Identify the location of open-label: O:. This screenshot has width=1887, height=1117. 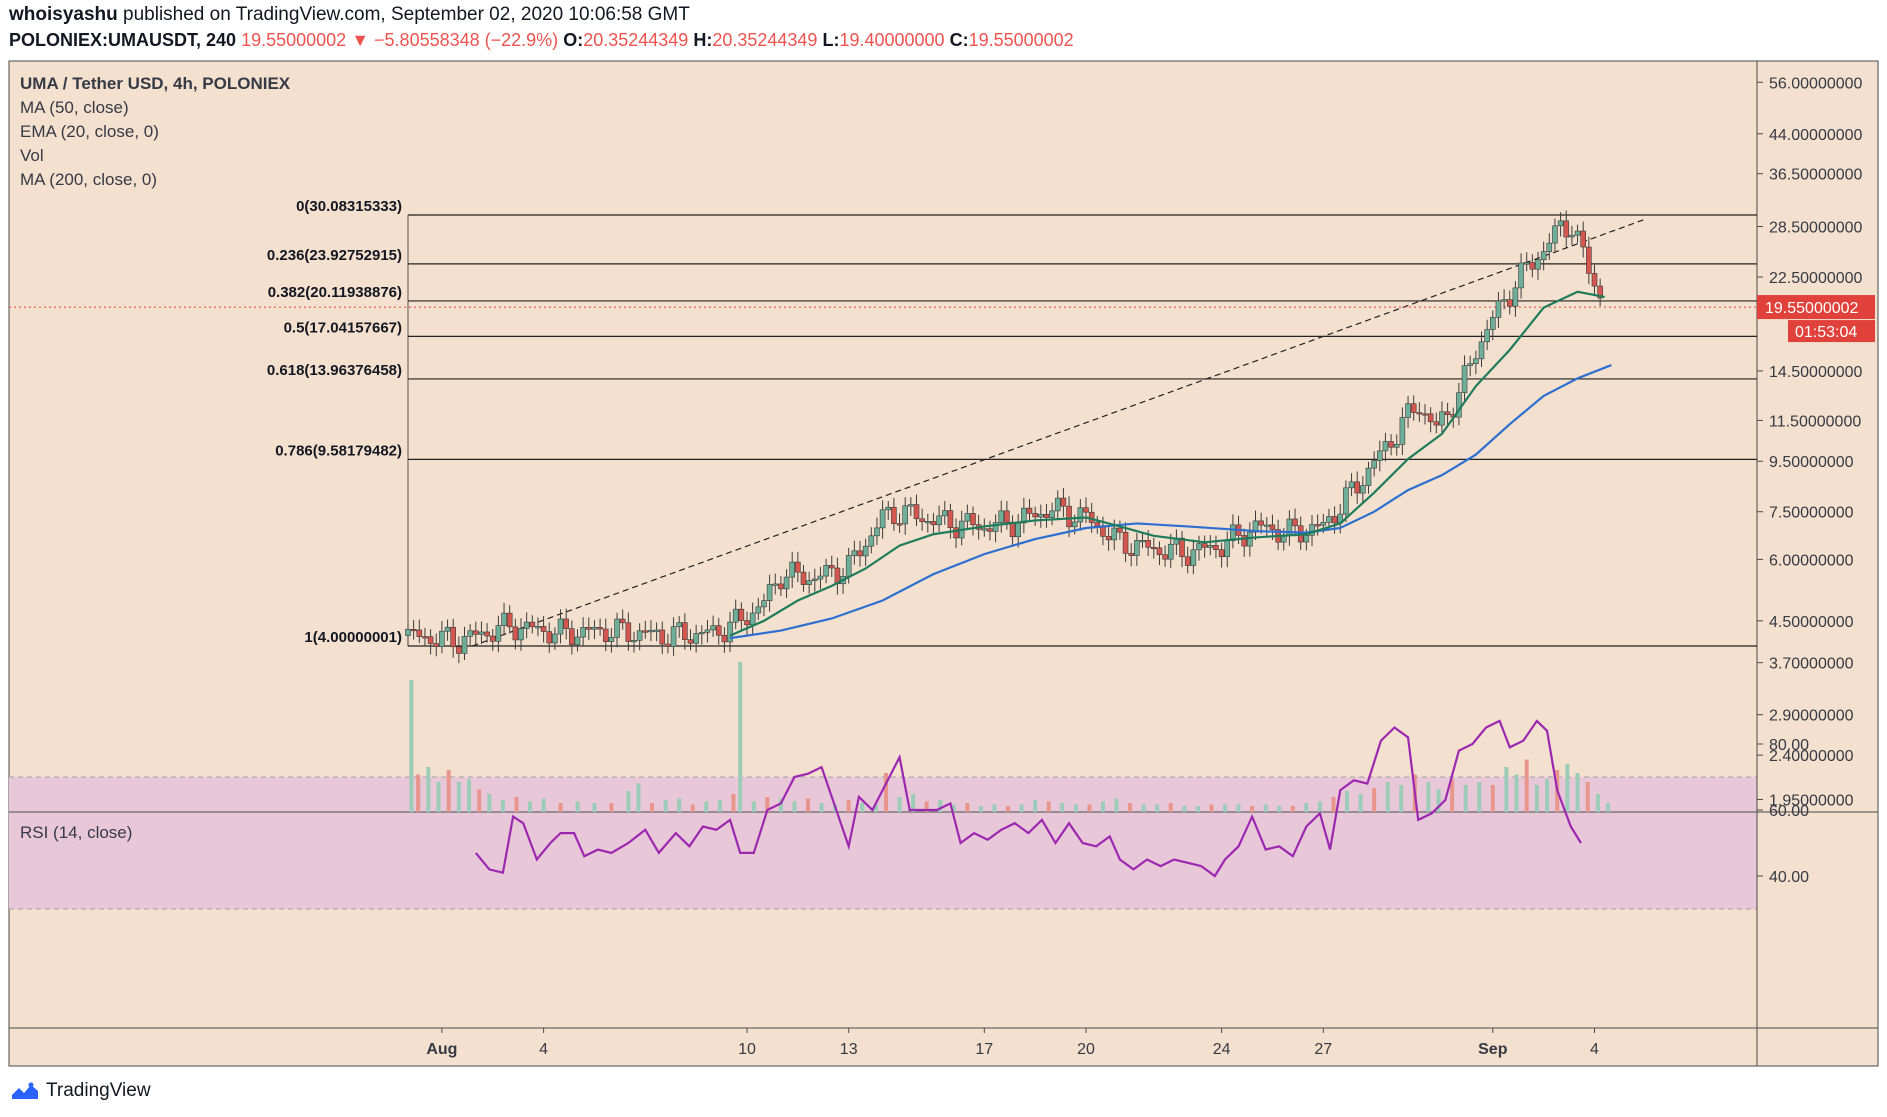
(573, 40).